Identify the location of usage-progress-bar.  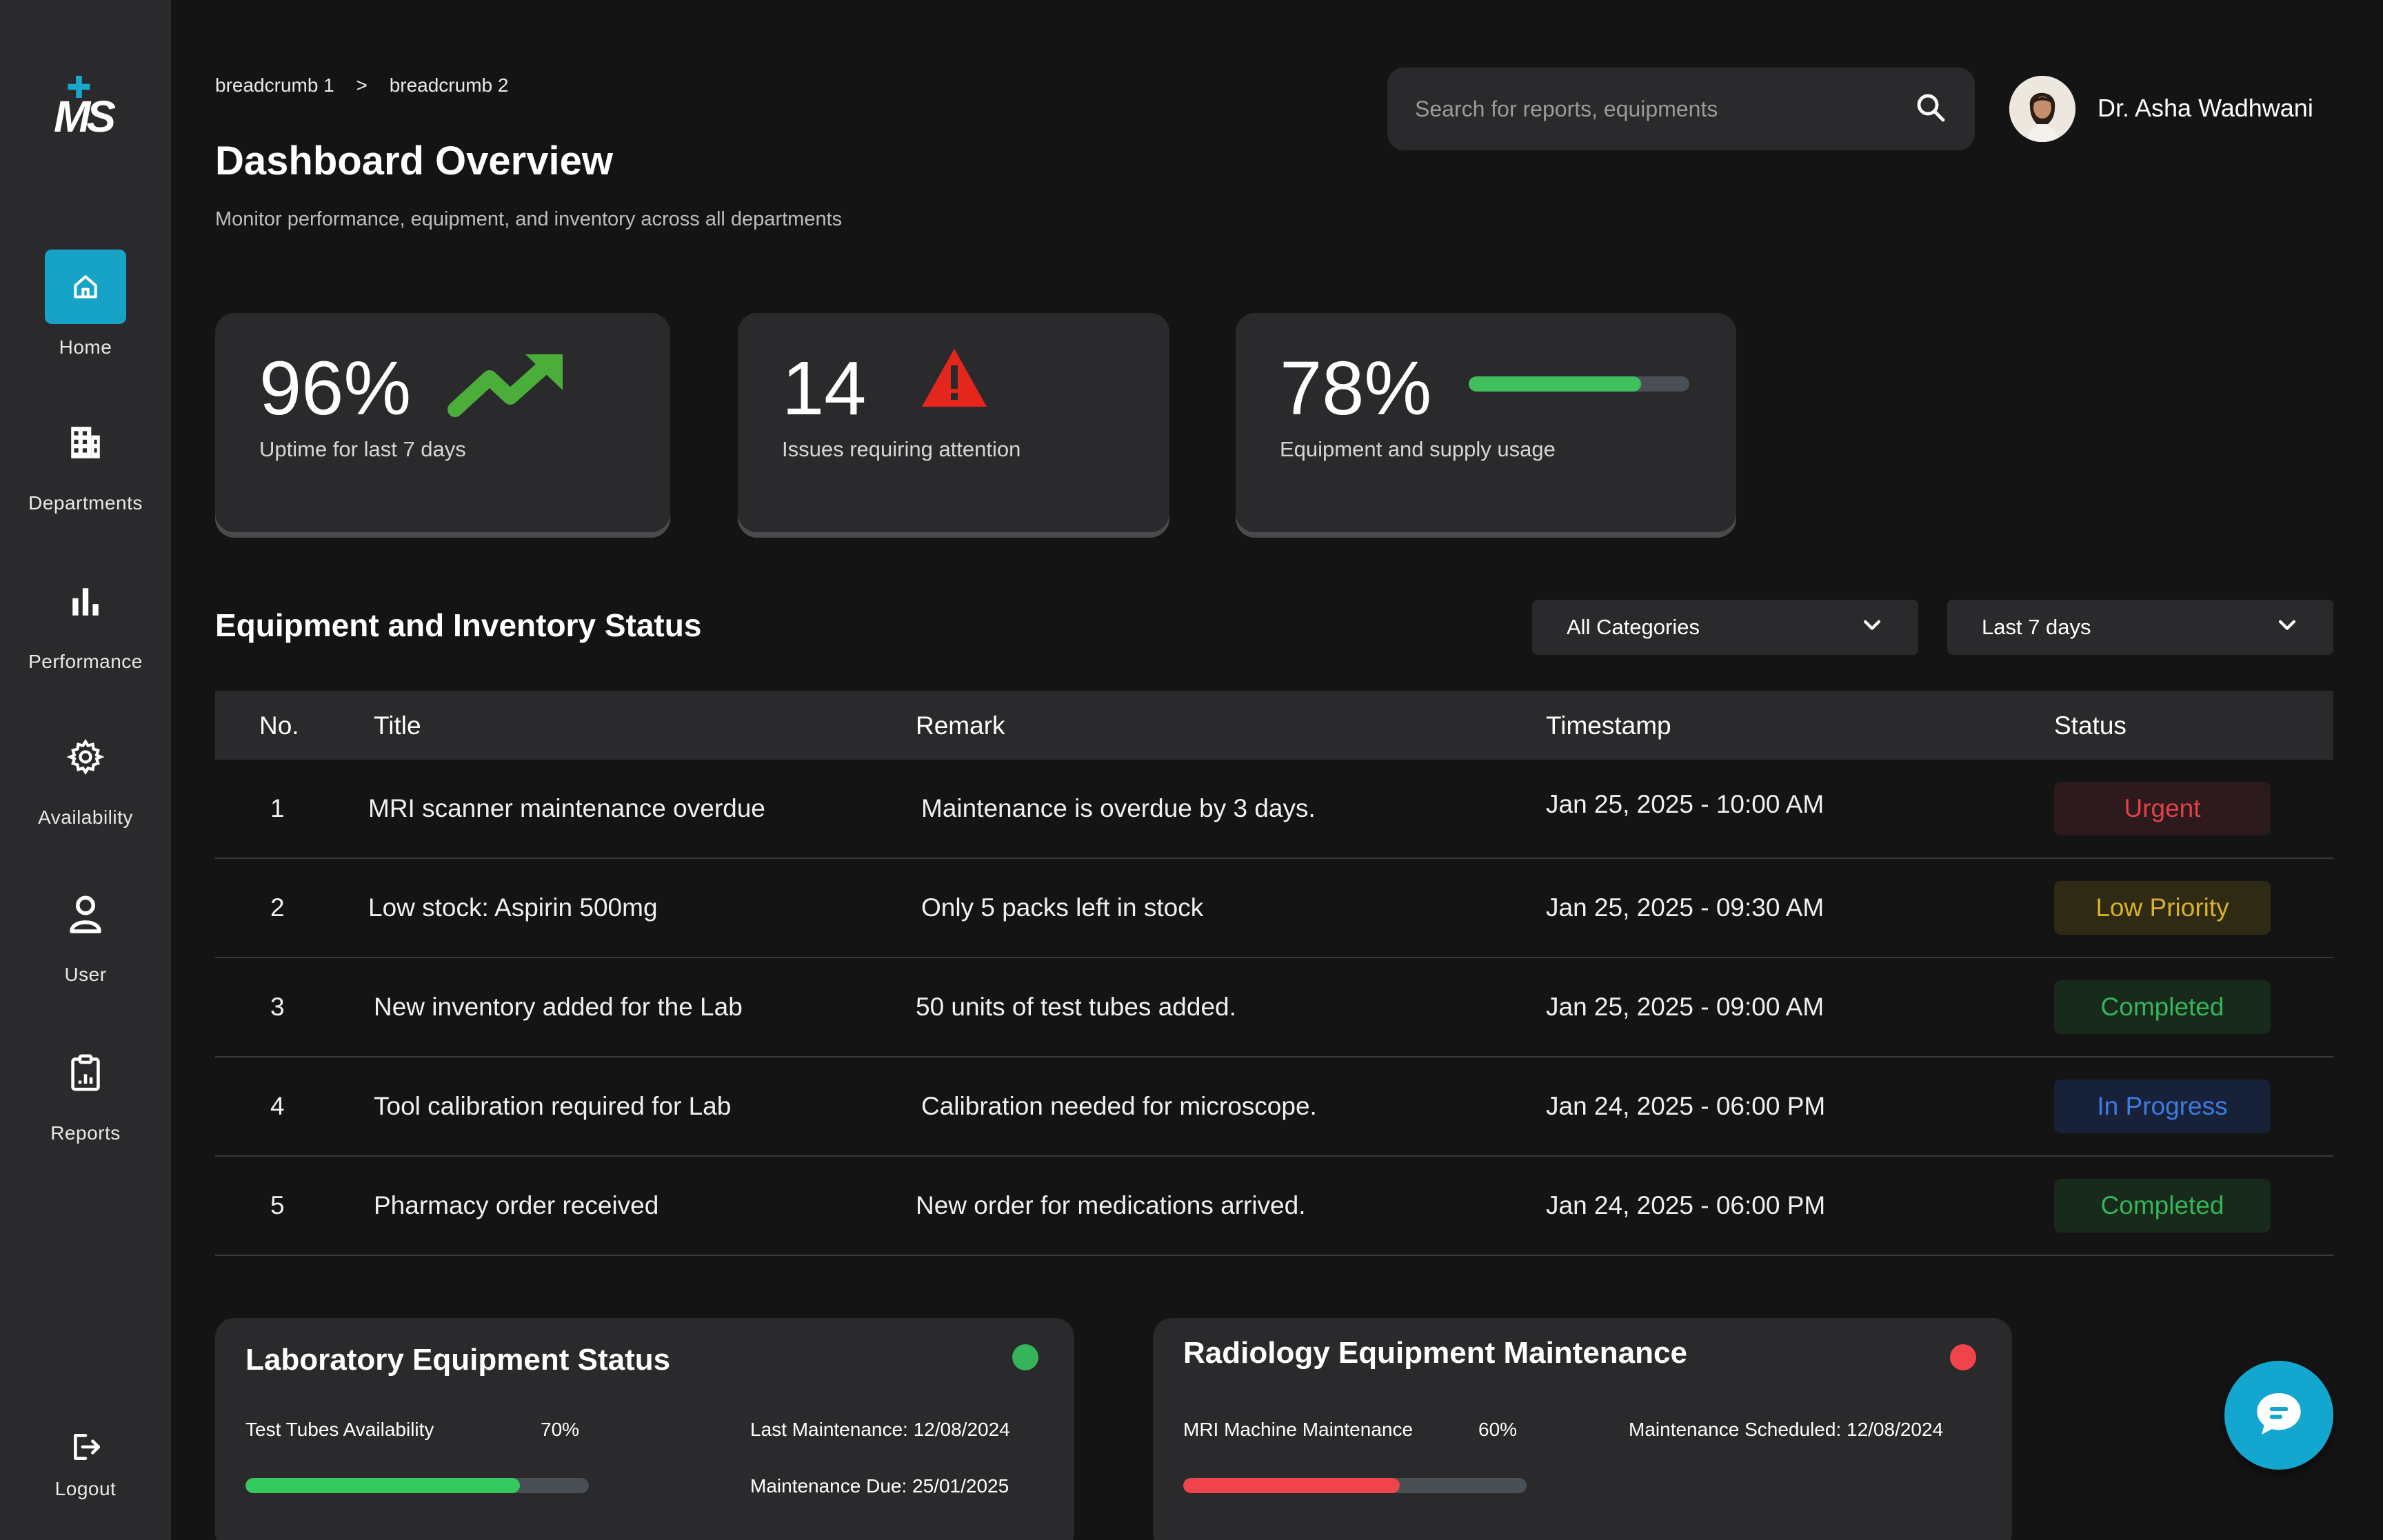
(1579, 384).